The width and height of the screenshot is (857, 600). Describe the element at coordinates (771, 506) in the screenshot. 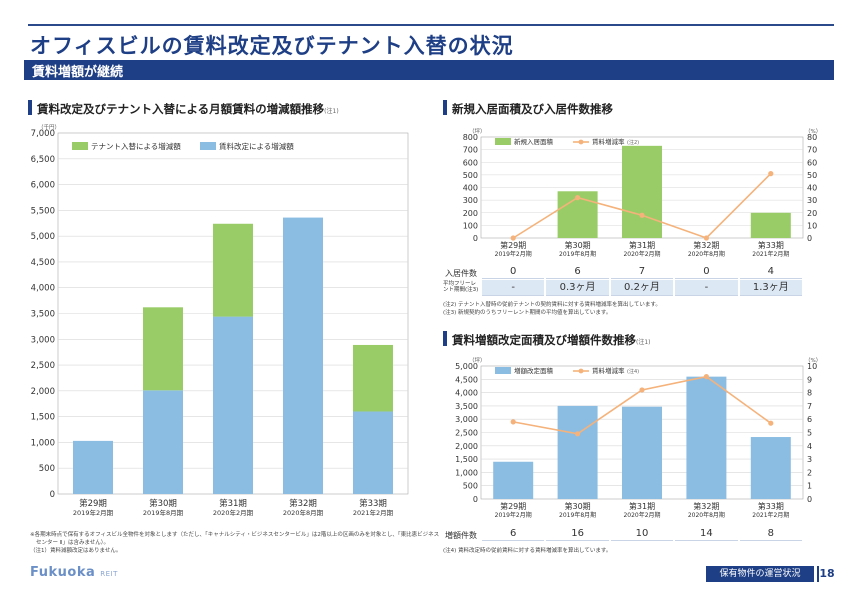

I see `chart3-xtick-label: 第33期` at that location.